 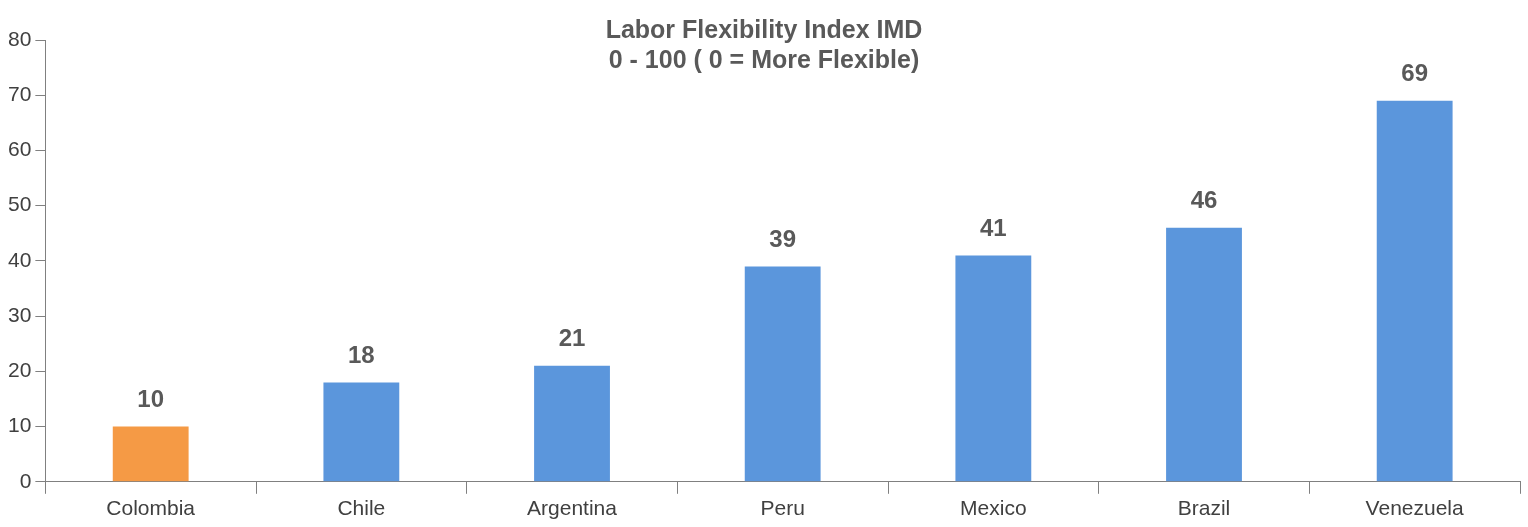 What do you see at coordinates (20, 370) in the screenshot?
I see `y-tick-label: 20` at bounding box center [20, 370].